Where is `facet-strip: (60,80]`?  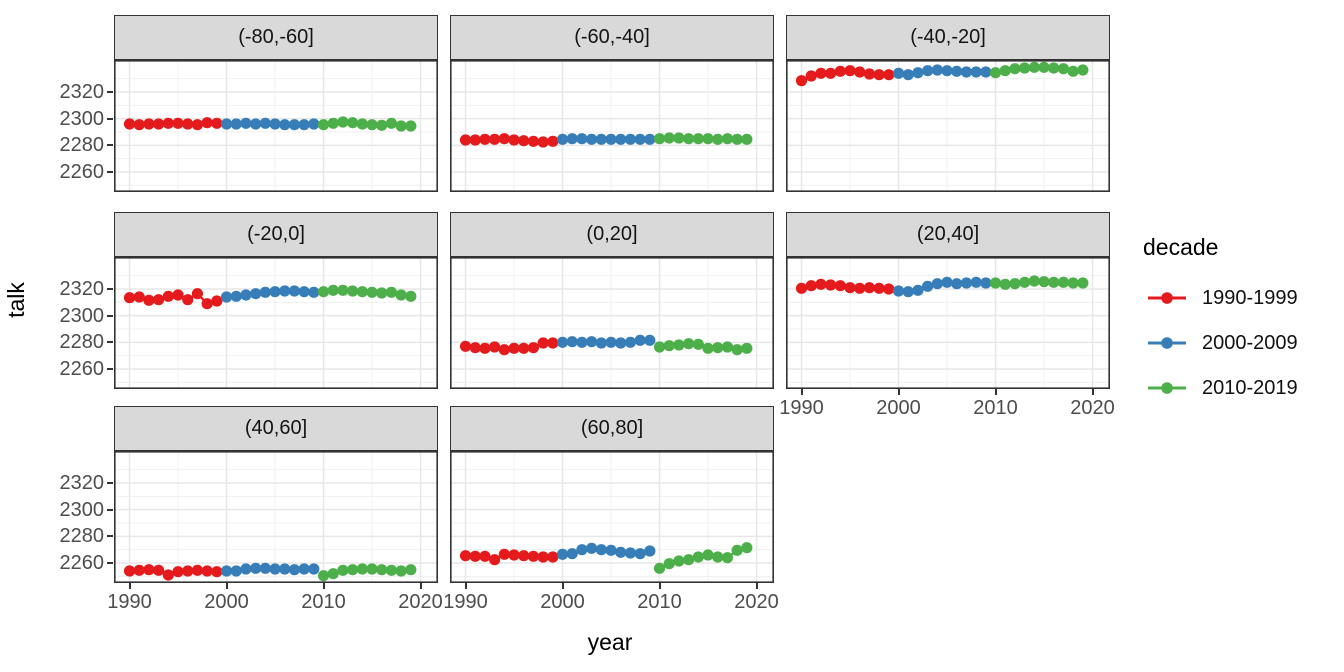
facet-strip: (60,80] is located at coordinates (612, 428).